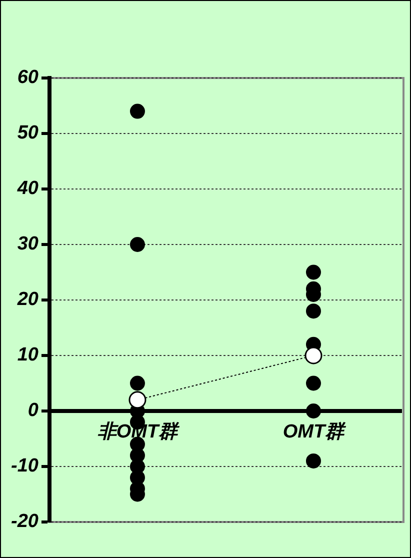  Describe the element at coordinates (24, 466) in the screenshot. I see `y-tick-label: -10` at that location.